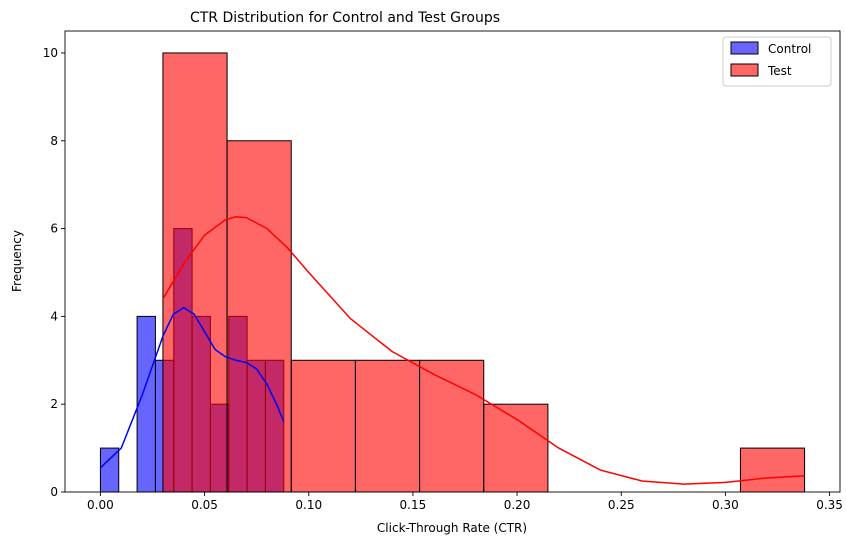 This screenshot has height=545, width=846. What do you see at coordinates (100, 505) in the screenshot?
I see `x-tick-label: 0.00` at bounding box center [100, 505].